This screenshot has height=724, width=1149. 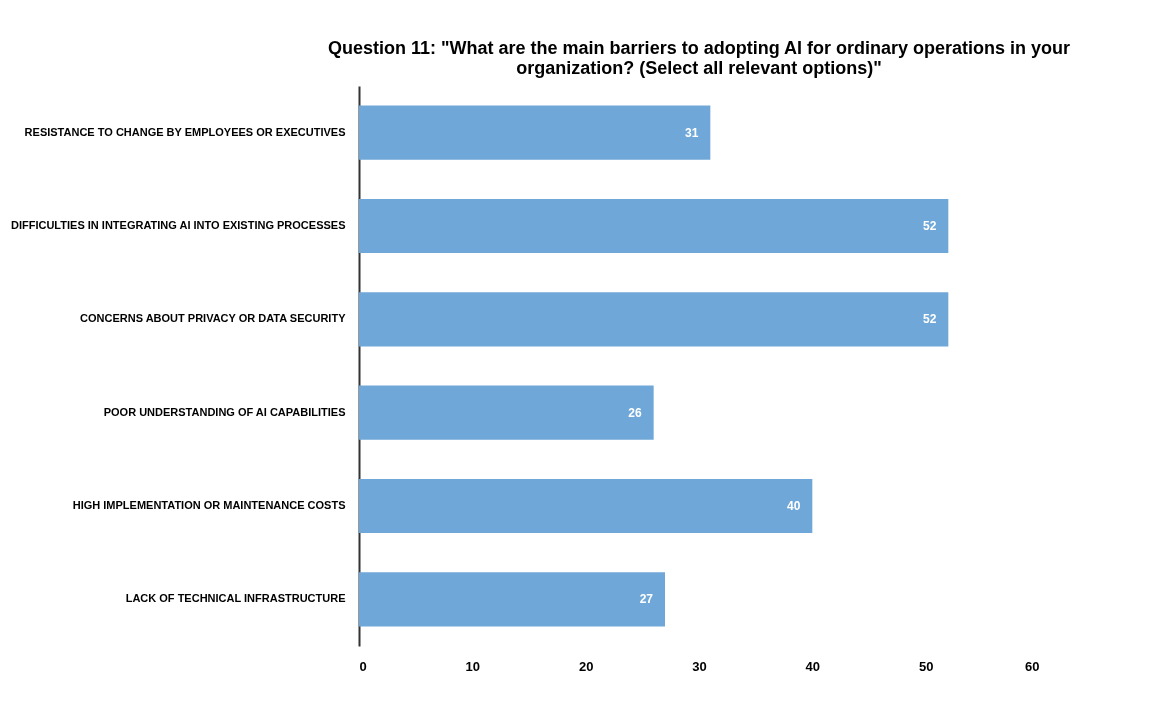 I want to click on data-label: 31, so click(x=691, y=132).